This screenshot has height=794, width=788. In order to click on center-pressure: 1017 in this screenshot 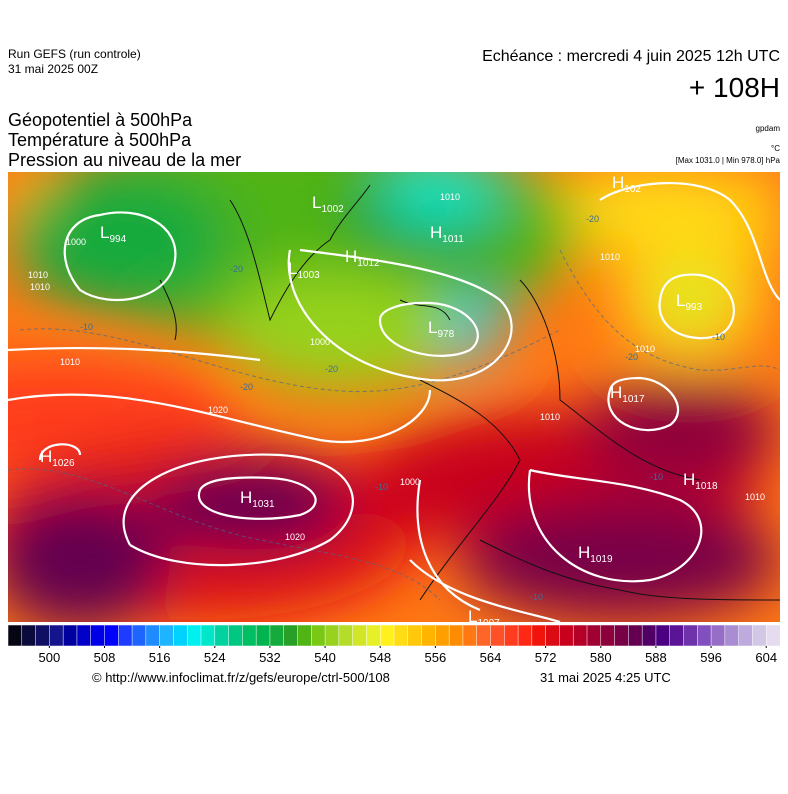, I will do `click(633, 399)`.